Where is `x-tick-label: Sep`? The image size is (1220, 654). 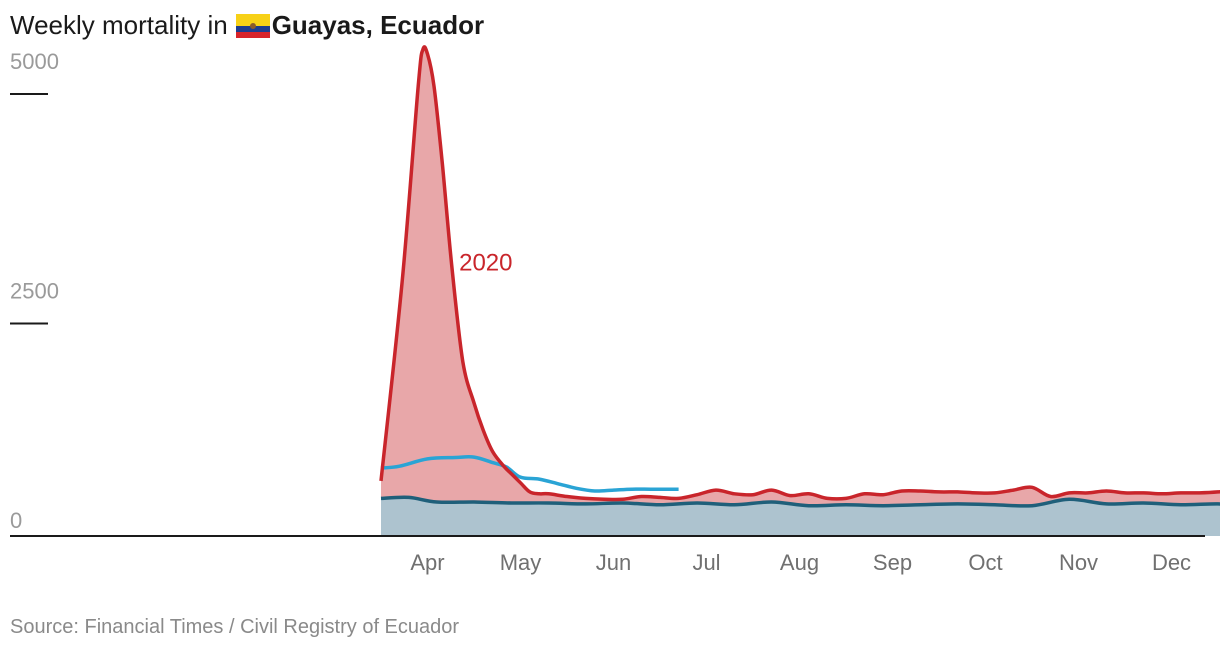 x-tick-label: Sep is located at coordinates (892, 562).